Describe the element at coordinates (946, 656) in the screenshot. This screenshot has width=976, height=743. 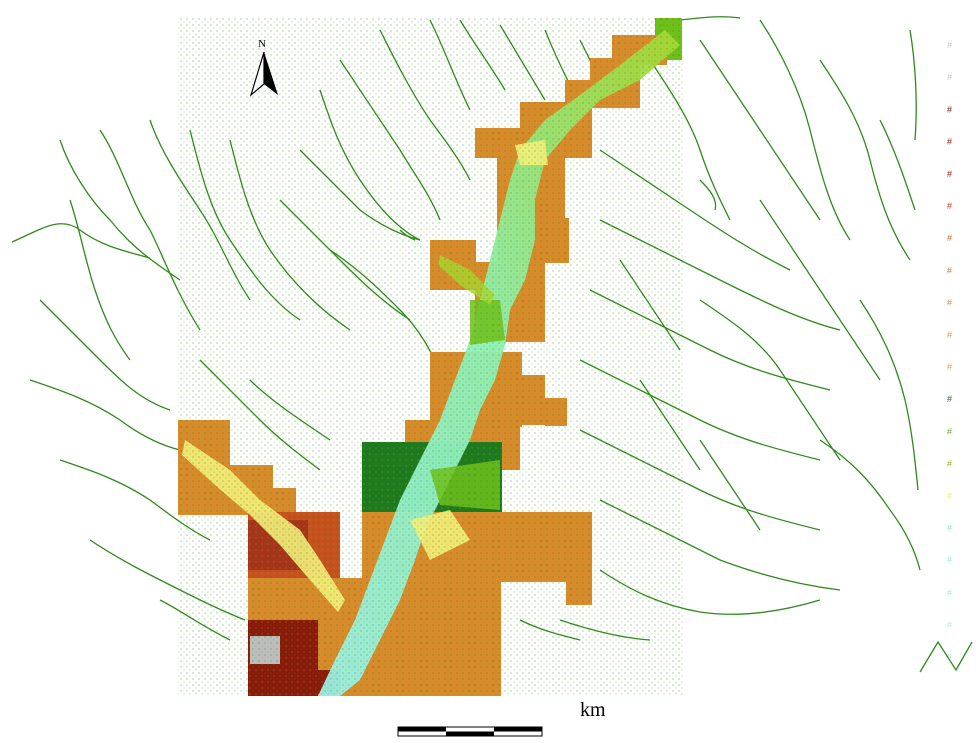
I see `legend-river-icon` at that location.